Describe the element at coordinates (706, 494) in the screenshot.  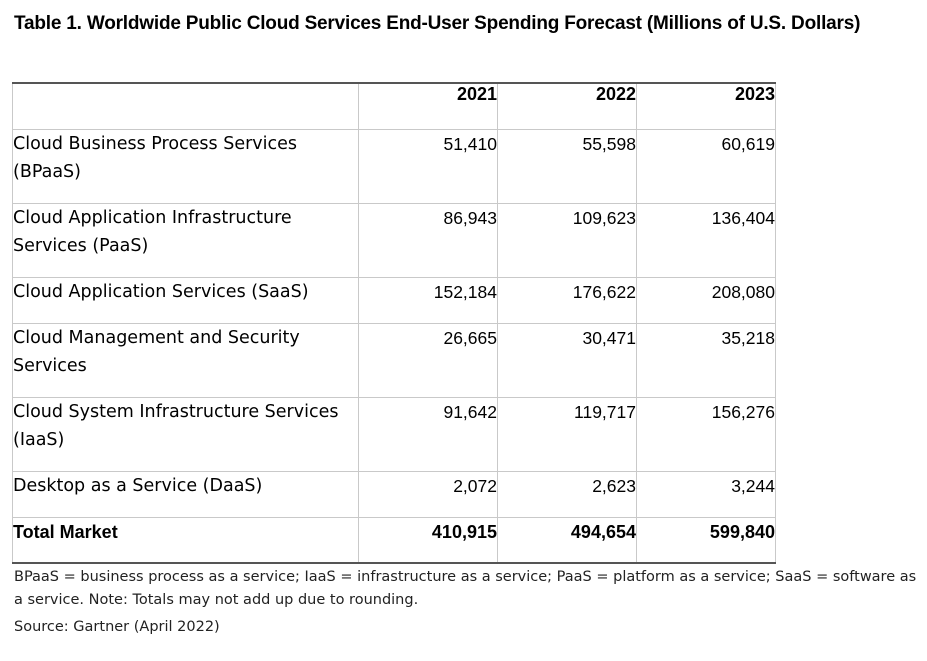
I see `value-cell: 3,244` at that location.